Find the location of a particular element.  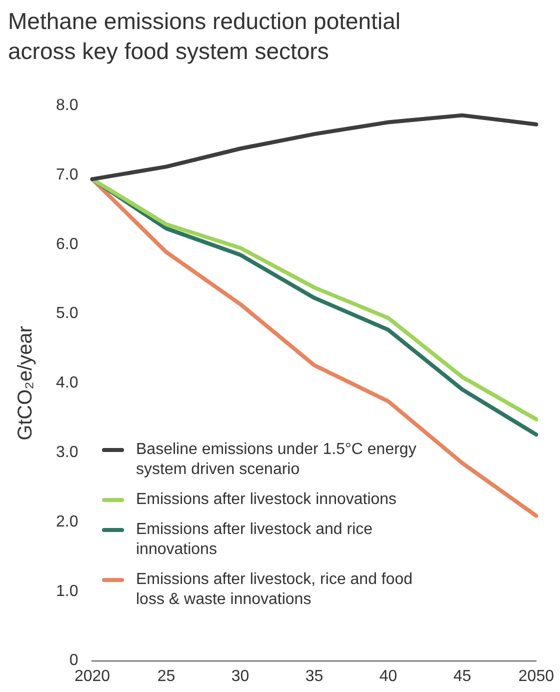

x-tick-label: 2020 is located at coordinates (92, 676).